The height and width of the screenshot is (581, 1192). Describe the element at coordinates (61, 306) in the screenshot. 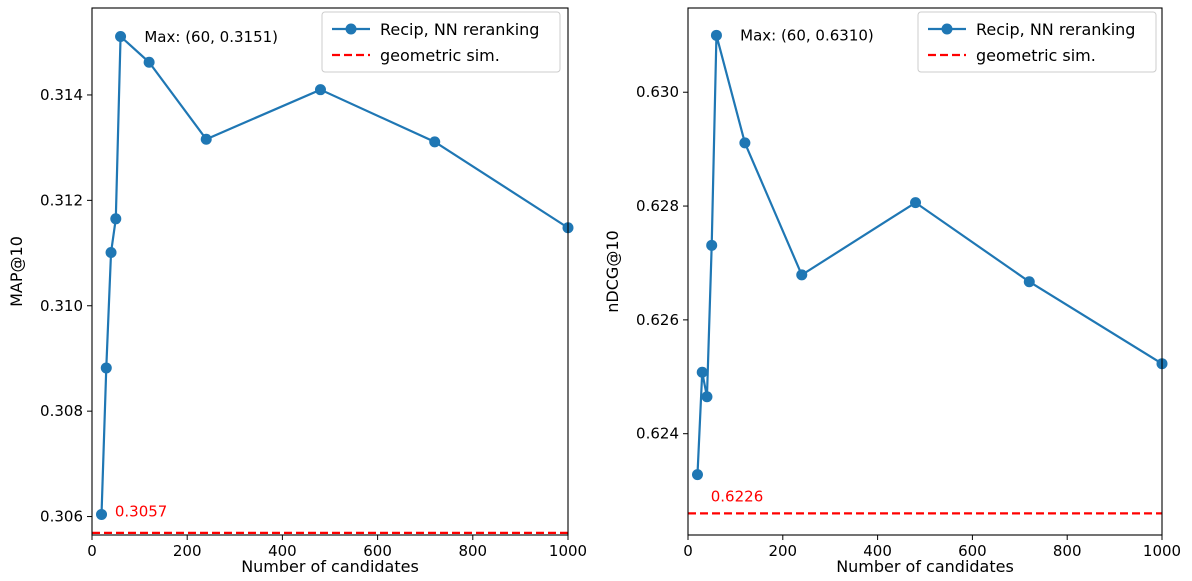

I see `y-tick-label: 0.310` at that location.